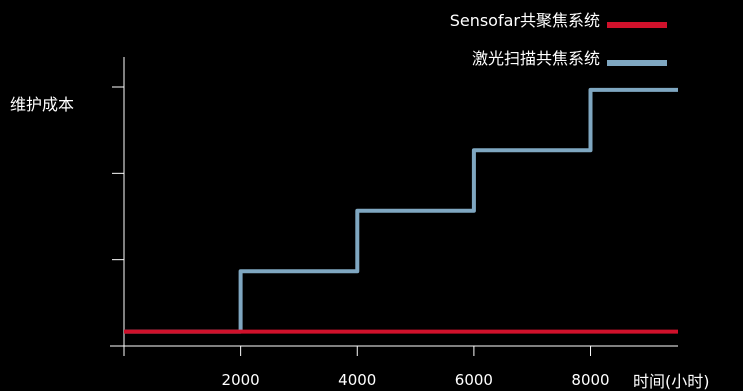 This screenshot has width=743, height=391. What do you see at coordinates (536, 58) in the screenshot?
I see `legend-label-1: 激光扫描共焦系统` at bounding box center [536, 58].